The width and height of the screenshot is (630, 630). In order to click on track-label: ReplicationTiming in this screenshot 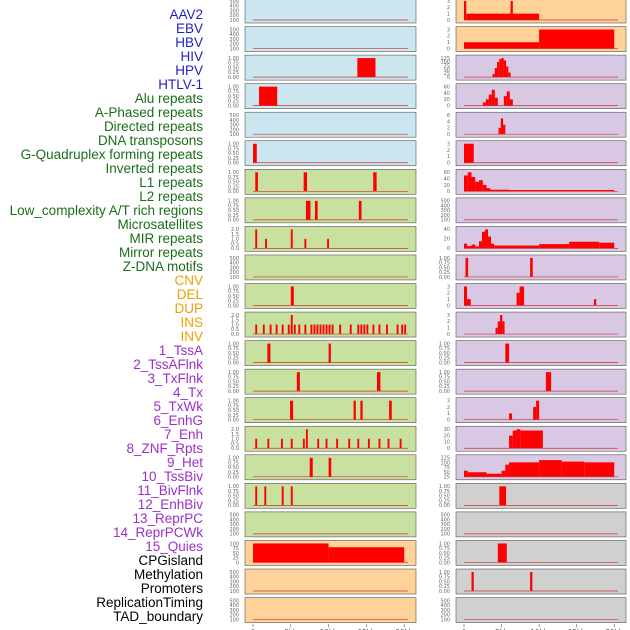, I will do `click(149, 602)`.